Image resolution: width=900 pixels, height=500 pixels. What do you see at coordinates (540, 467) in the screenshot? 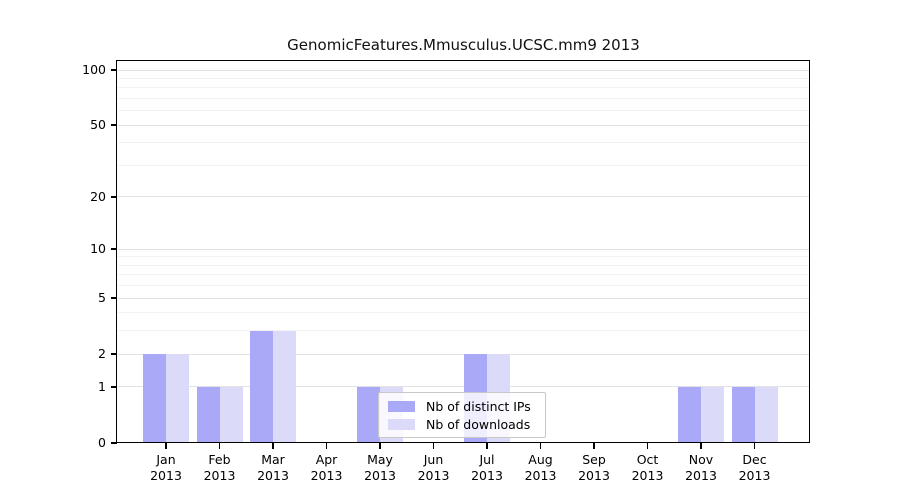
I see `x-axis-tick-label: Aug 2013` at bounding box center [540, 467].